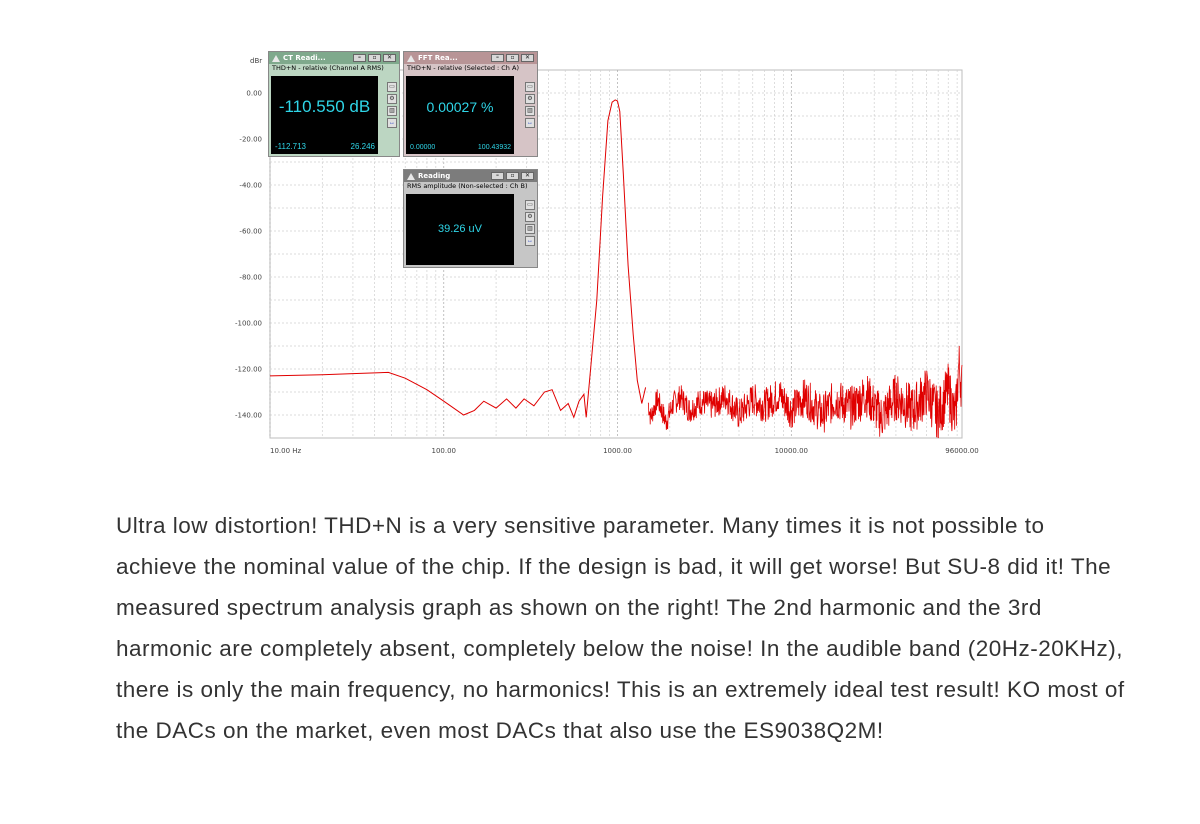  What do you see at coordinates (961, 451) in the screenshot?
I see `x-tick-label: 96000.00` at bounding box center [961, 451].